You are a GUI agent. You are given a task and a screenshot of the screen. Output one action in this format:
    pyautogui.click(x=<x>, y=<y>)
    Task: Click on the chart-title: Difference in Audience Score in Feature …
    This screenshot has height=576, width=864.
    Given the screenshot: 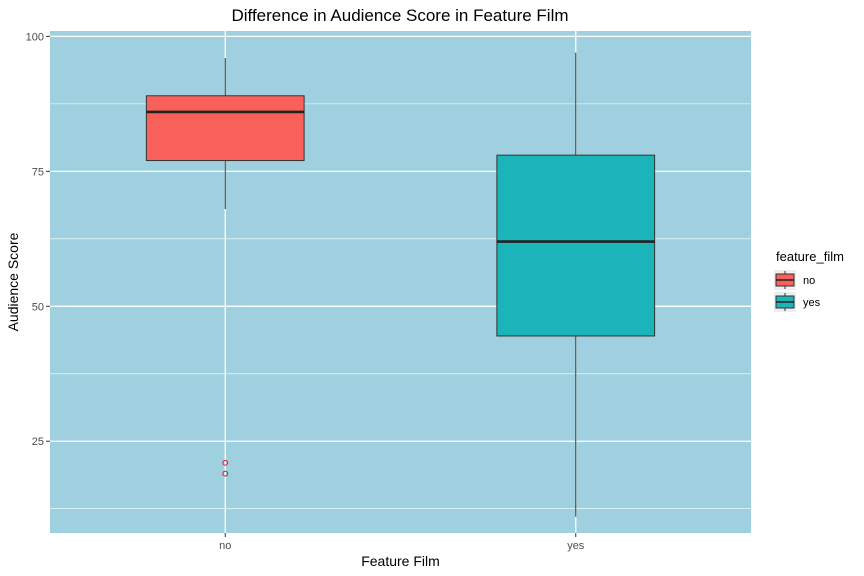 What is the action you would take?
    pyautogui.click(x=399, y=15)
    